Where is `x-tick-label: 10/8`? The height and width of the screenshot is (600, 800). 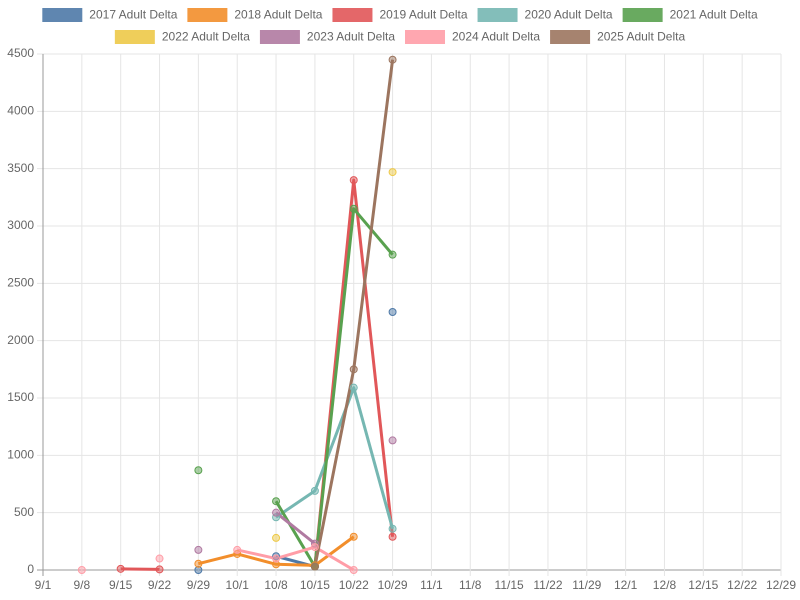 x-tick-label: 10/8 is located at coordinates (276, 585).